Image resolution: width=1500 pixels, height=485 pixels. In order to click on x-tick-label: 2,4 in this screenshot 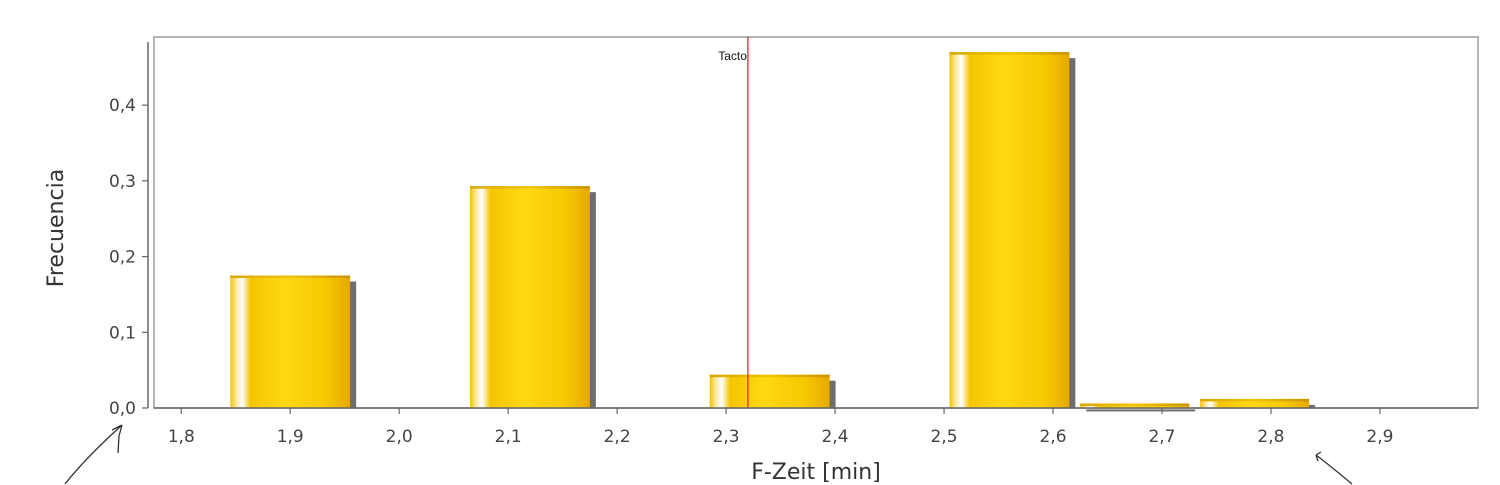, I will do `click(835, 437)`.